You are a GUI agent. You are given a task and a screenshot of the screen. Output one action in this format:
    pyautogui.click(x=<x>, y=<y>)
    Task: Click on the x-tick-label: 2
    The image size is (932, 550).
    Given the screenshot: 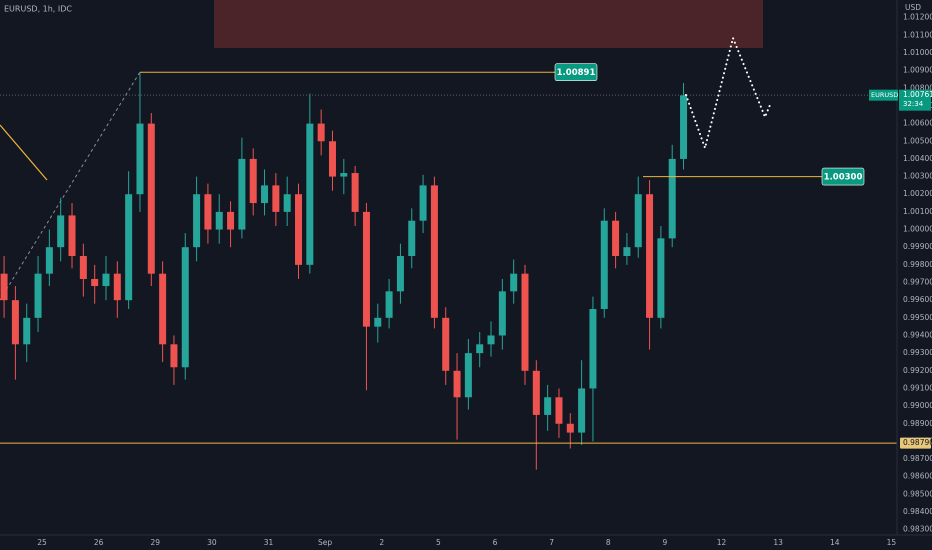 What is the action you would take?
    pyautogui.click(x=381, y=542)
    